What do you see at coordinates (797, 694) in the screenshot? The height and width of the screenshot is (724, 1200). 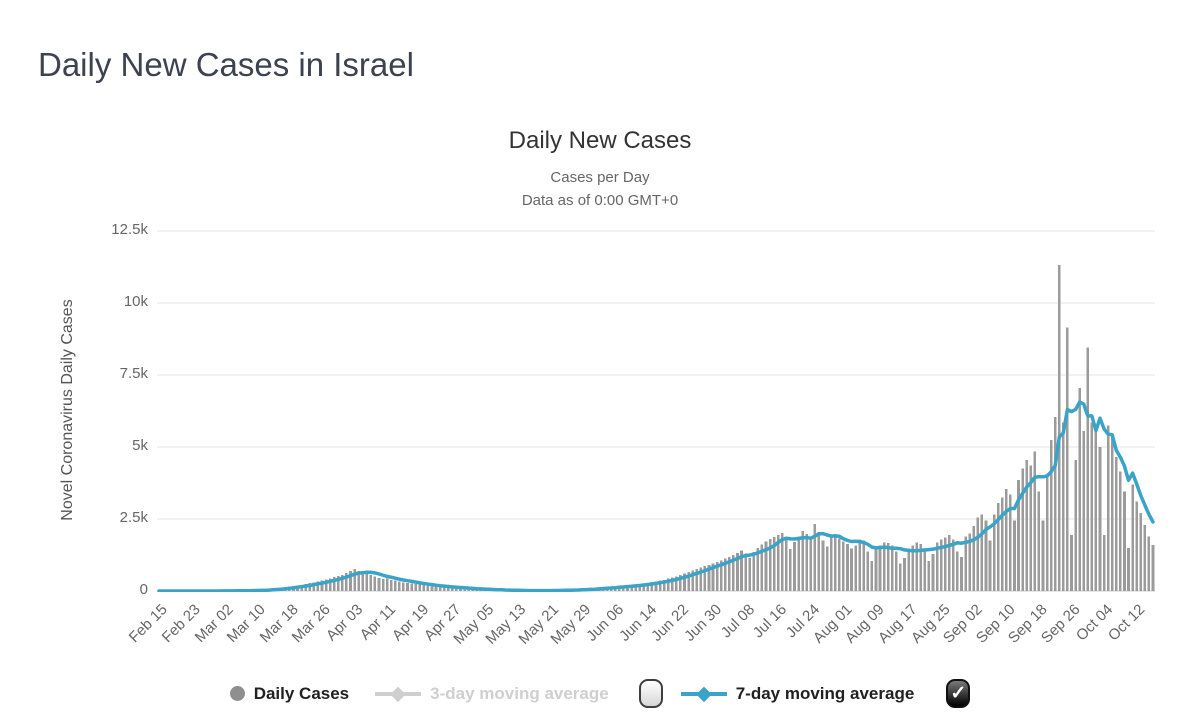 I see `legend-item-7day-average: 7-day moving average` at bounding box center [797, 694].